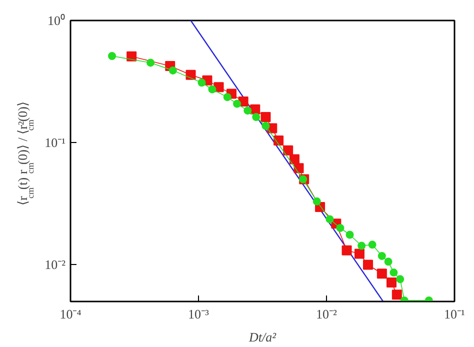 This screenshot has width=474, height=347. I want to click on x-tick-label: 10⁻⁴, so click(71, 314).